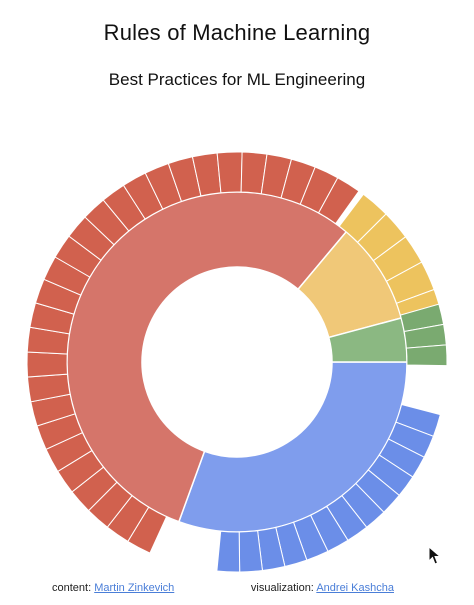 This screenshot has width=474, height=605. I want to click on visualization-credit: visualization: Andrei Kashcha, so click(322, 588).